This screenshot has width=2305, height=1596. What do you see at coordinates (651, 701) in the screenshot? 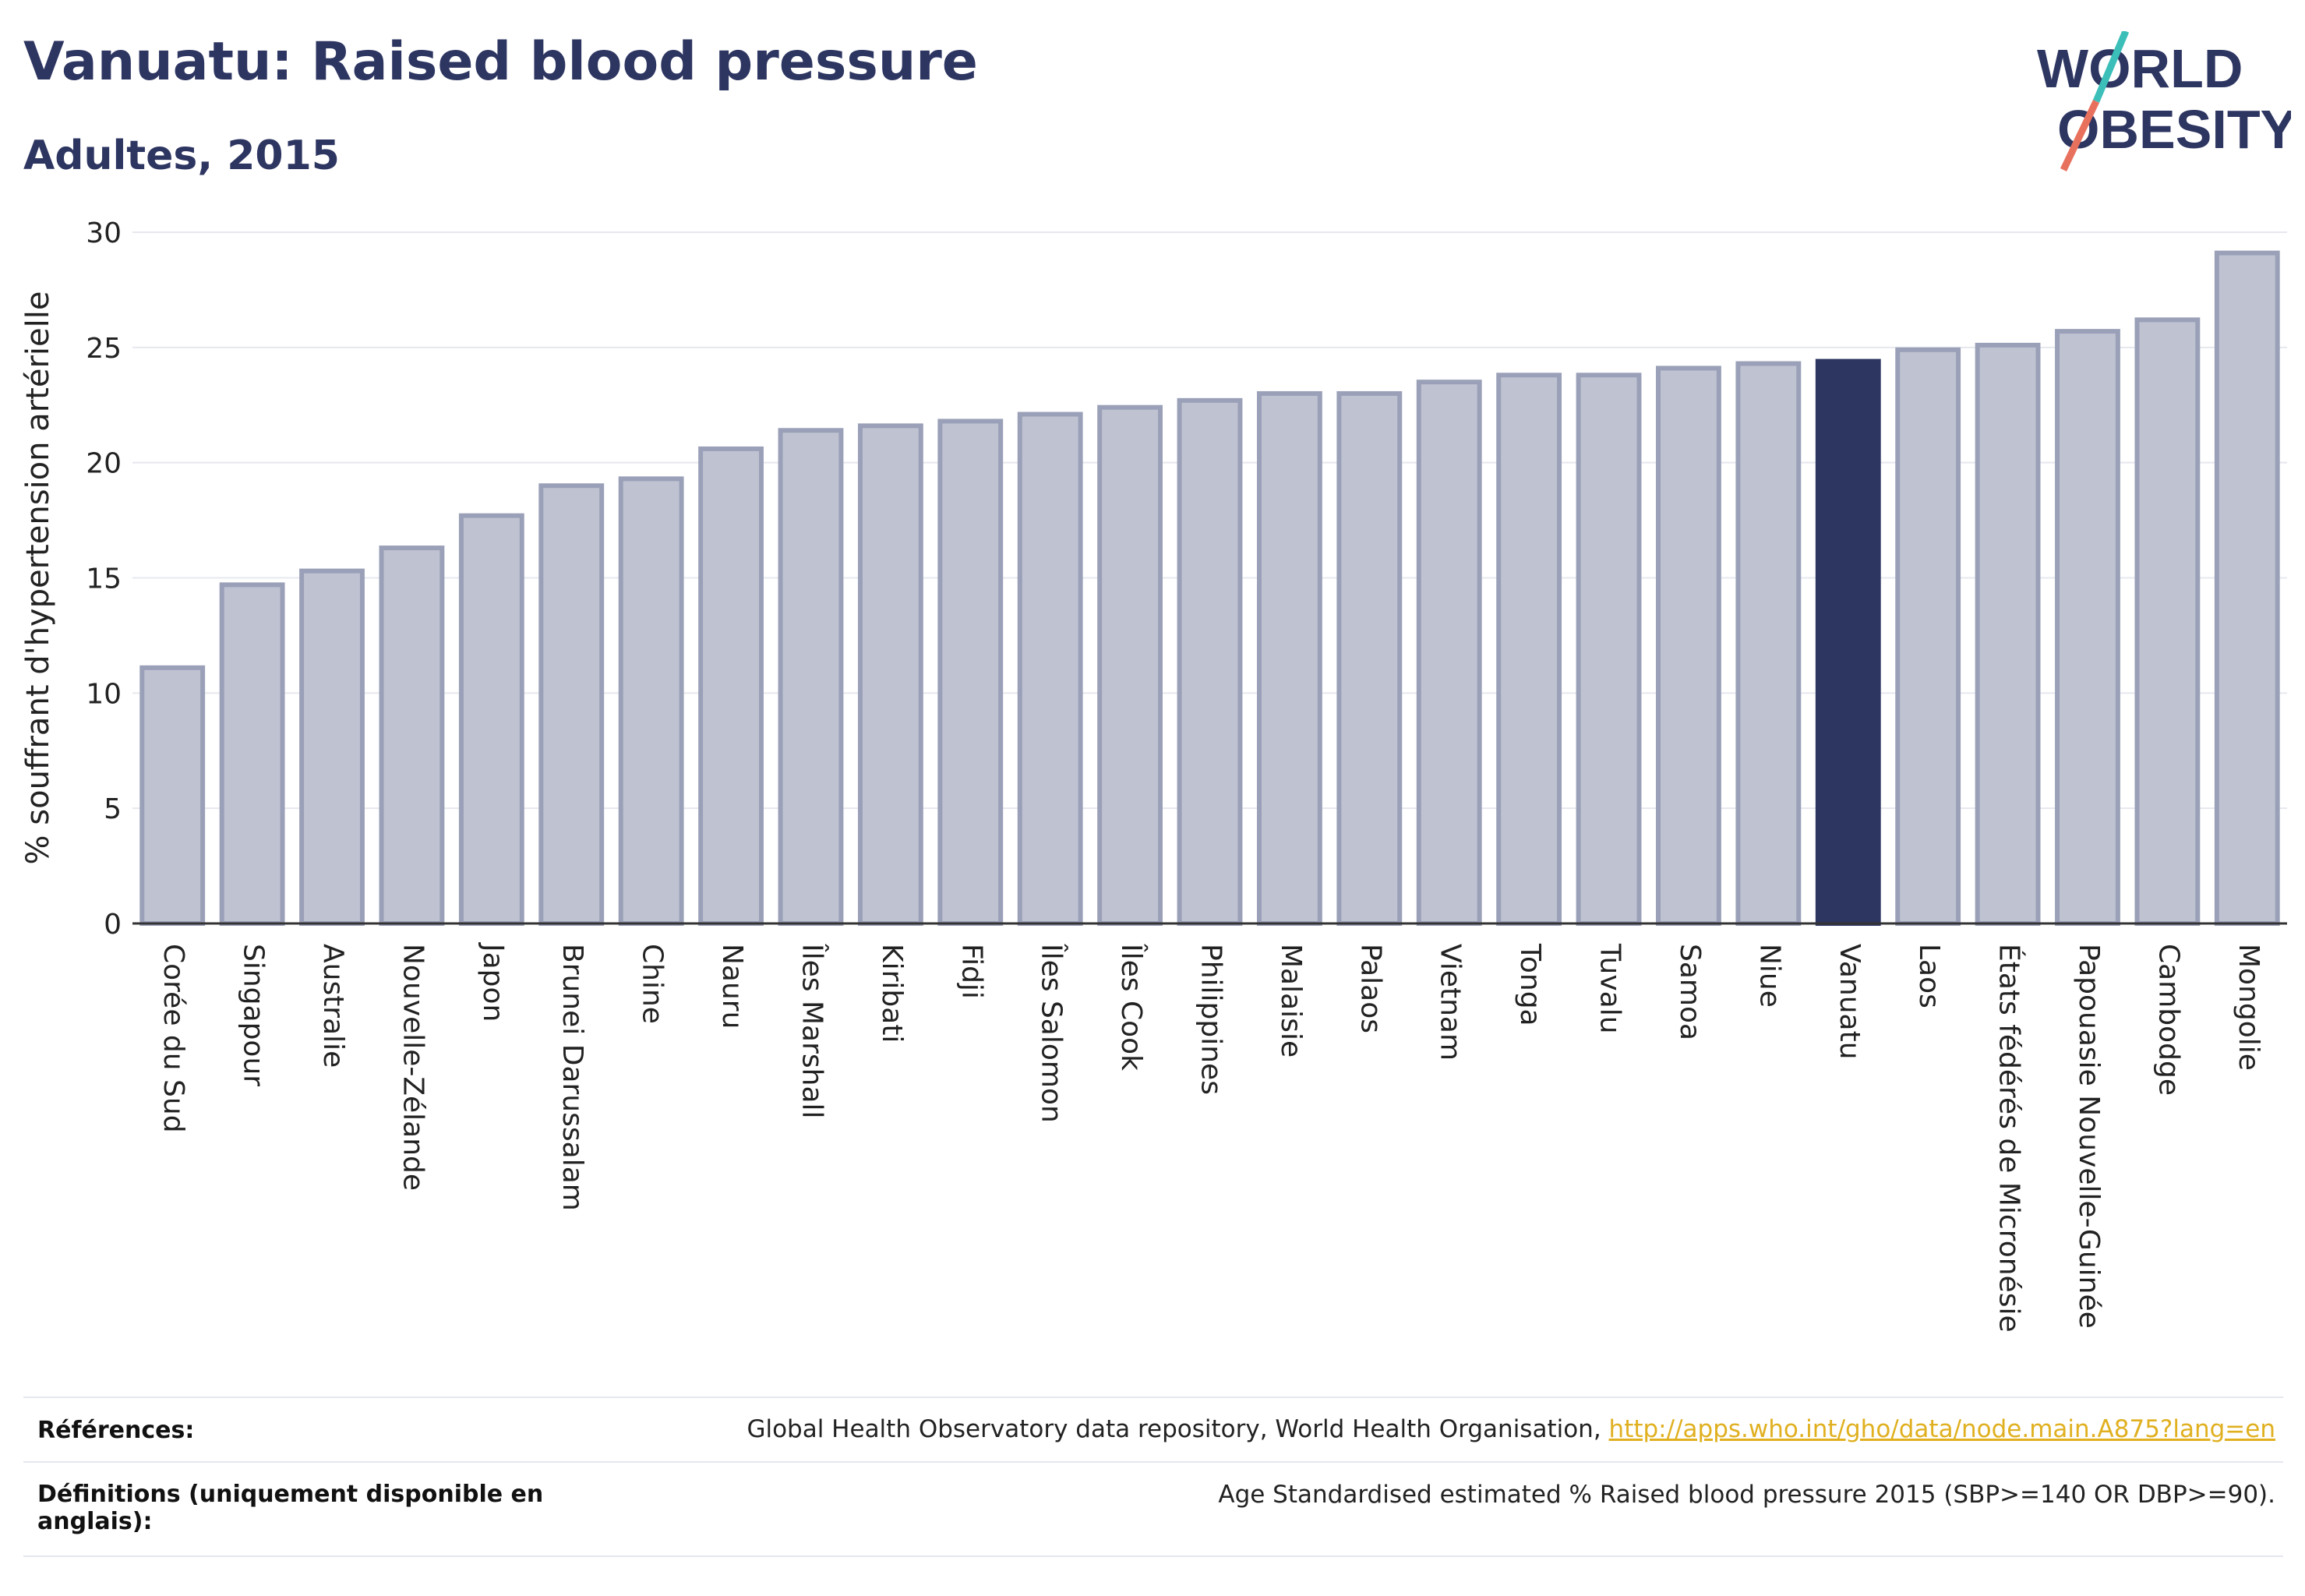
I see `bar-chine` at bounding box center [651, 701].